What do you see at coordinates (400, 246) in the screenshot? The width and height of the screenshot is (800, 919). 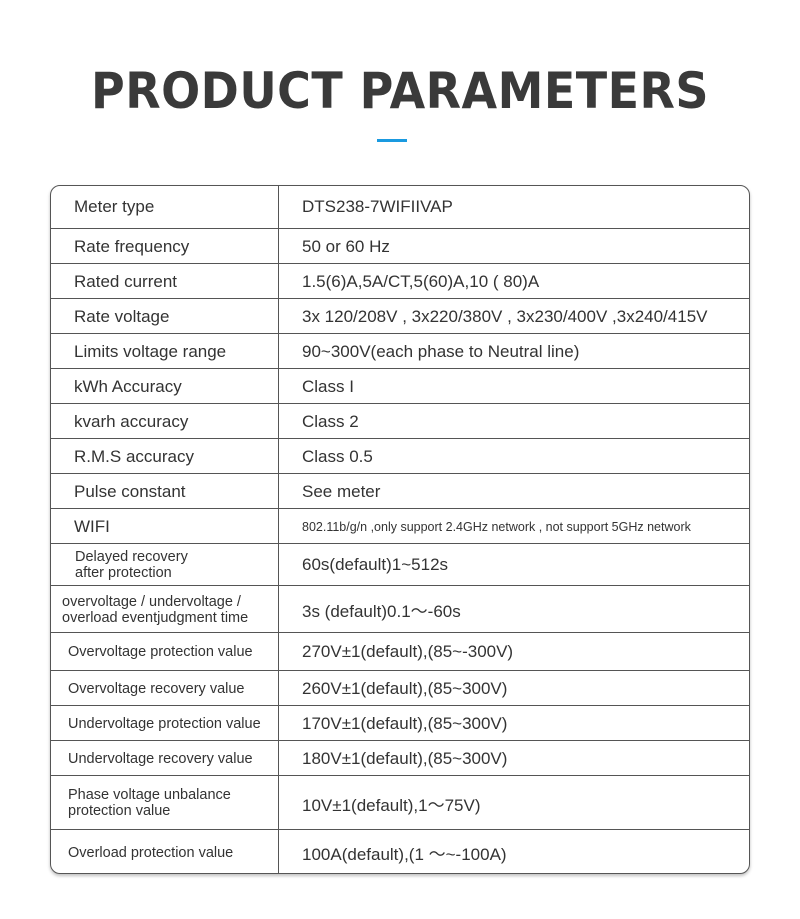 I see `table-row: Rate frequency 50 or 60 Hz` at bounding box center [400, 246].